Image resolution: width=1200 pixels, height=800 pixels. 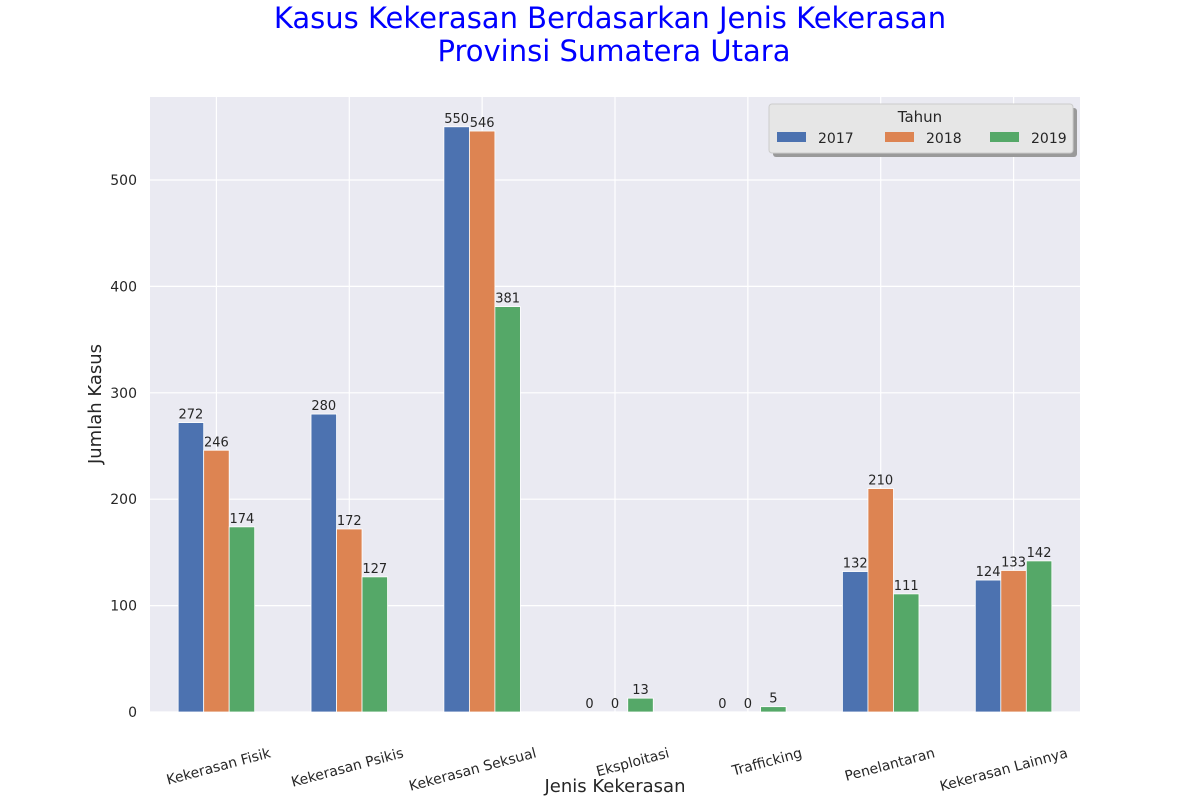 What do you see at coordinates (836, 139) in the screenshot?
I see `legend-entry-label: 2017` at bounding box center [836, 139].